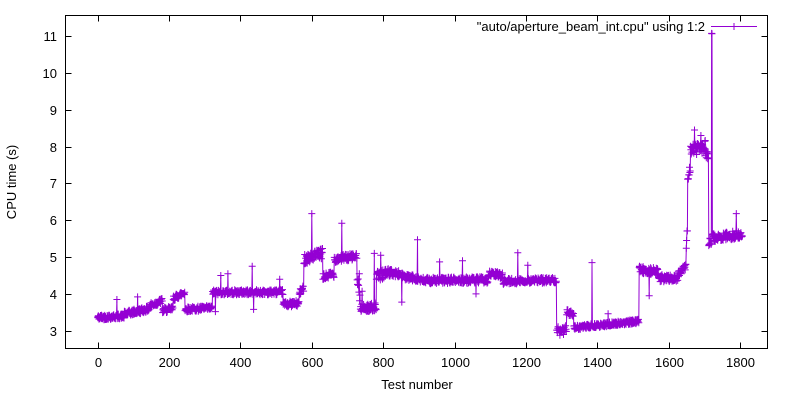 This screenshot has height=400, width=800. What do you see at coordinates (53, 294) in the screenshot?
I see `y-tick-label: 4` at bounding box center [53, 294].